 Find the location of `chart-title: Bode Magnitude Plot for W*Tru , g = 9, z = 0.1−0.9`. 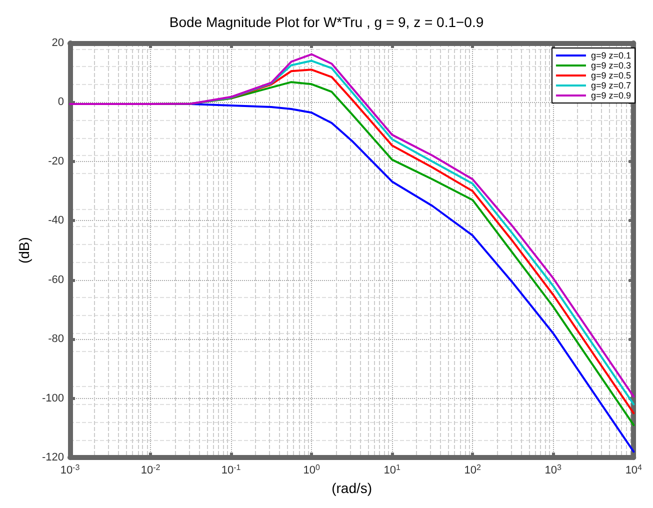

chart-title: Bode Magnitude Plot for W*Tru , g = 9, z = 0.1−0.9 is located at coordinates (326, 22).